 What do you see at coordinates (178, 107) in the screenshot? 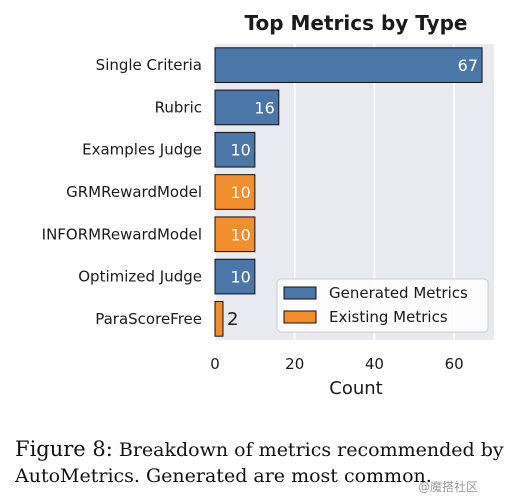
I see `category-label: Rubric` at bounding box center [178, 107].